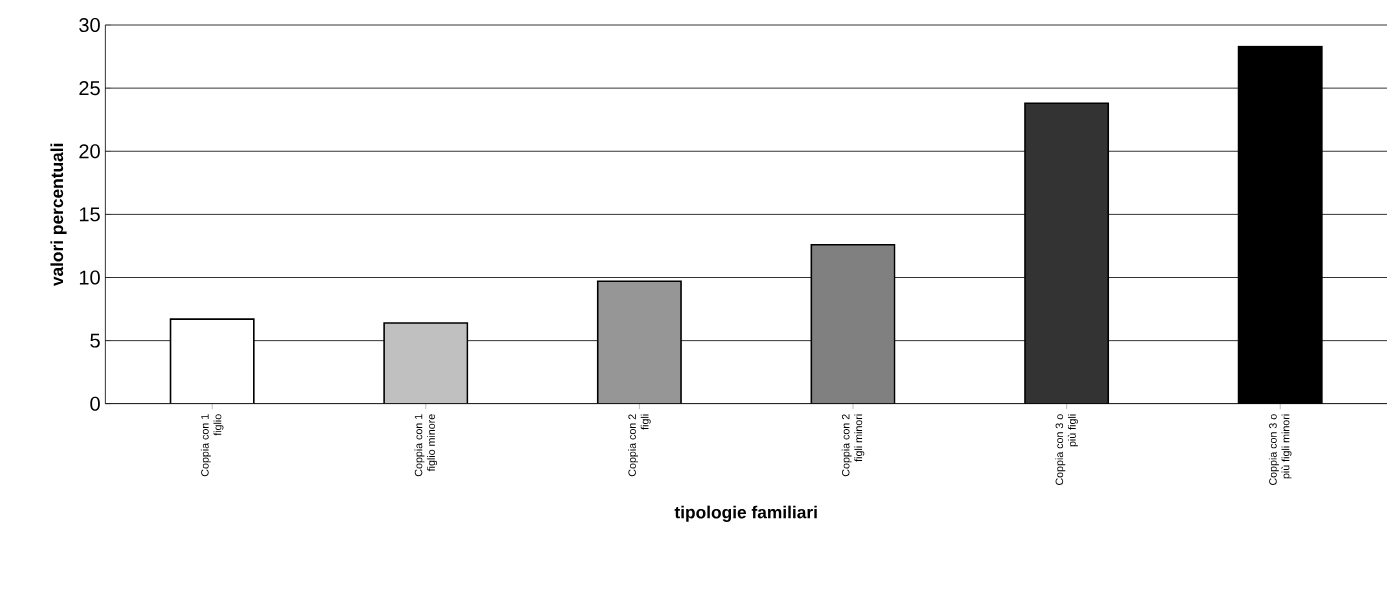 Image resolution: width=1387 pixels, height=589 pixels. What do you see at coordinates (1280, 449) in the screenshot?
I see `x-tick-label: Coppia con 3 o più figli minori` at bounding box center [1280, 449].